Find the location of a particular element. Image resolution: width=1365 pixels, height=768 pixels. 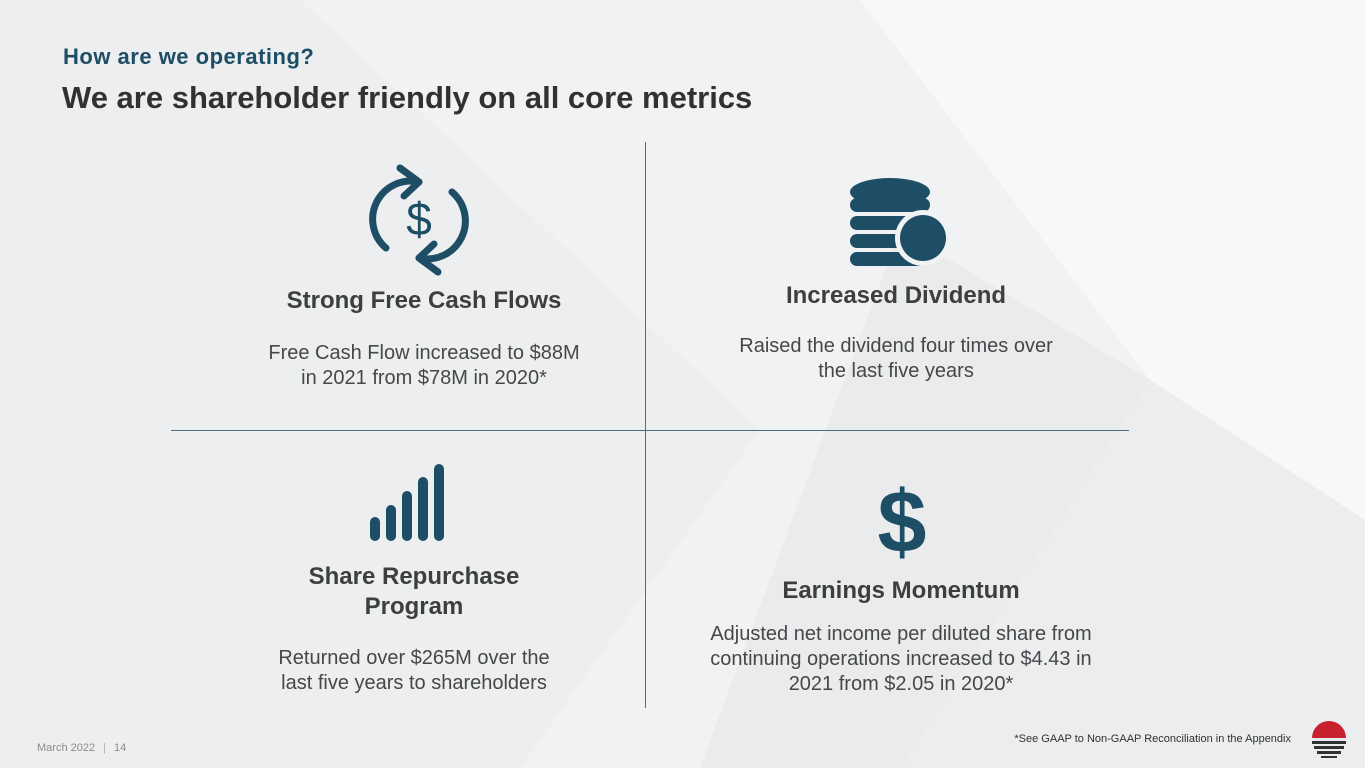

dollar-sign-icon: $ is located at coordinates (902, 519).